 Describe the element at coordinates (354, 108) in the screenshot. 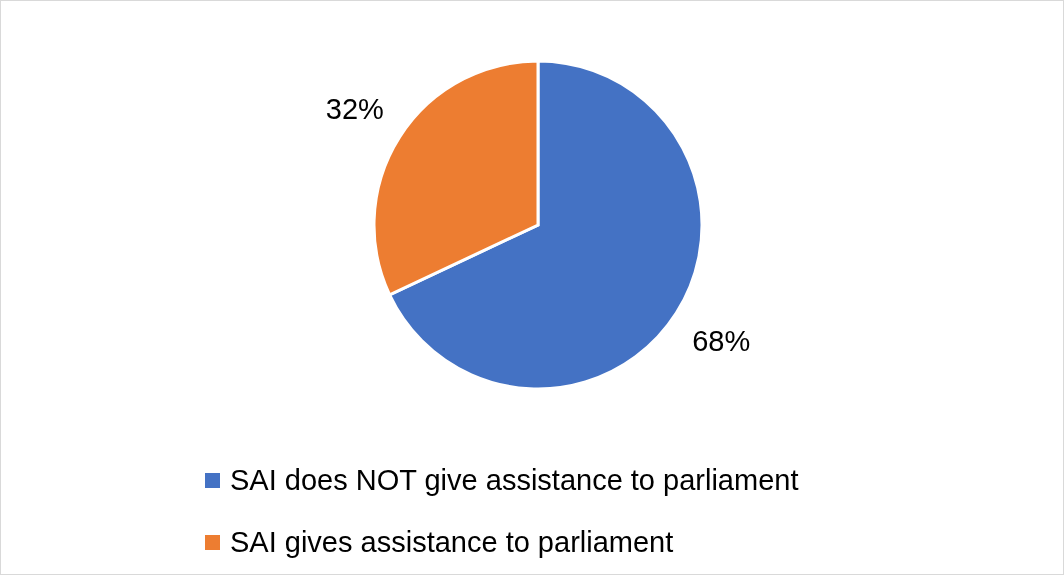

I see `data-label: 32%` at that location.